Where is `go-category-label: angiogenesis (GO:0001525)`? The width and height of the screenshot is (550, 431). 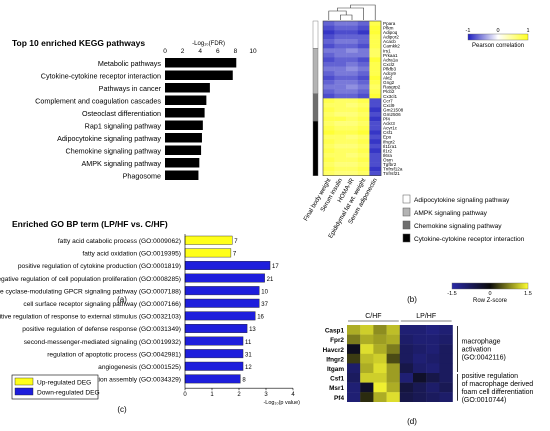
go-category-label: angiogenesis (GO:0001525) is located at coordinates (139, 367).